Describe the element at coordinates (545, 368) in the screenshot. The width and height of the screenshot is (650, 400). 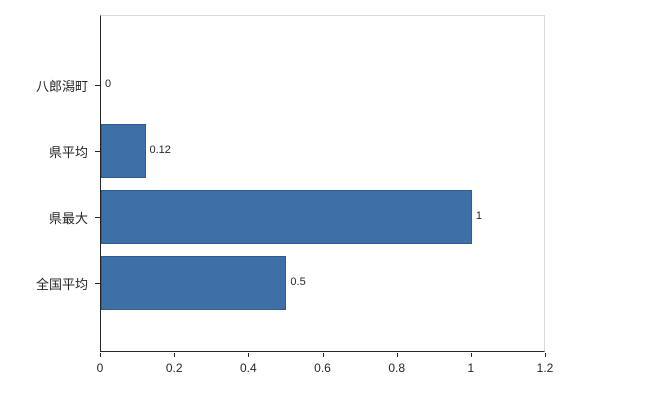
I see `x-tick-label: 1.2` at that location.